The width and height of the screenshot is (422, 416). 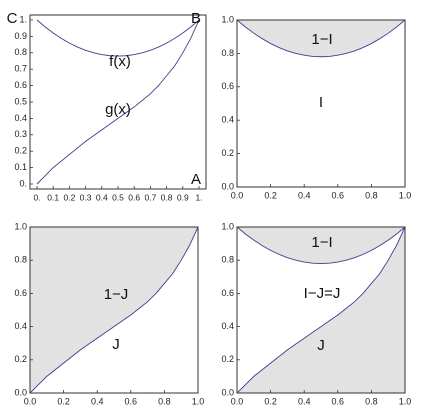 I want to click on annotation: B, so click(x=196, y=18).